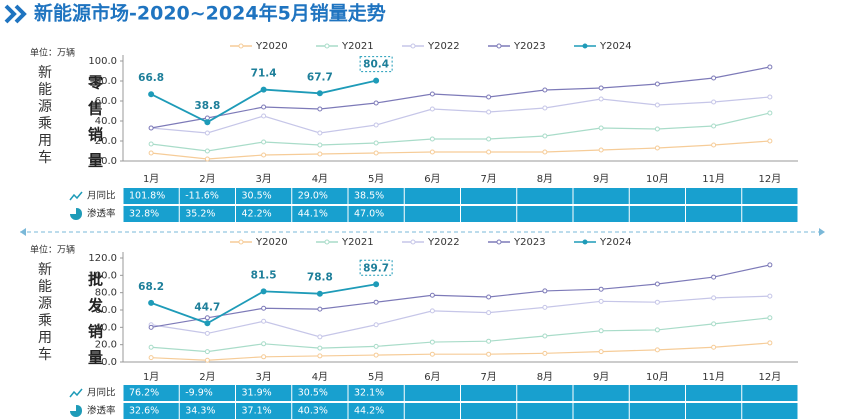  I want to click on cell-text: -9.9%, so click(199, 393).